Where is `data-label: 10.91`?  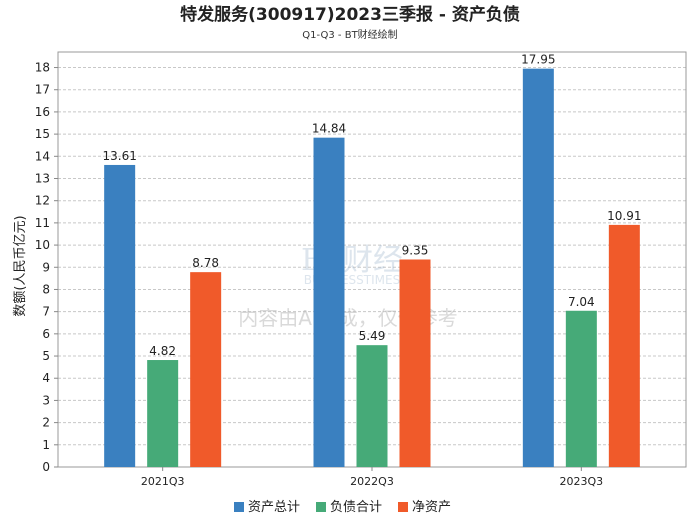 data-label: 10.91 is located at coordinates (624, 216).